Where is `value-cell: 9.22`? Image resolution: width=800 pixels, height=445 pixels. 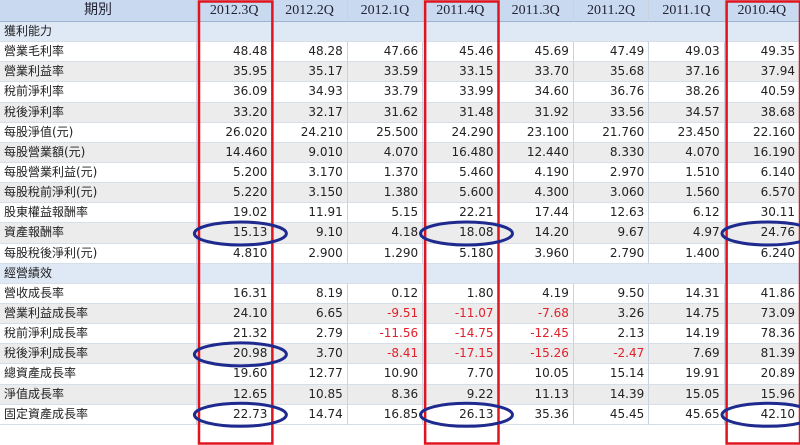
value-cell: 9.22 is located at coordinates (461, 394).